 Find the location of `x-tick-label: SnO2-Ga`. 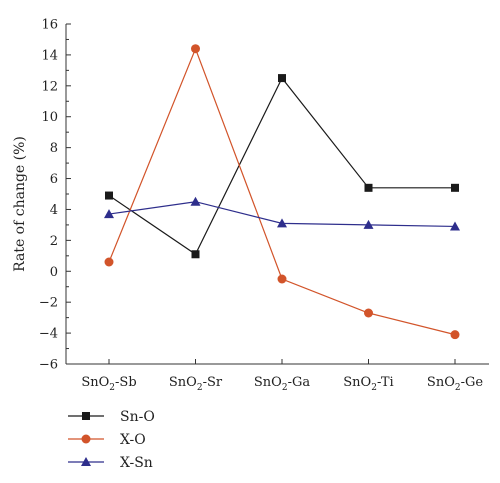

x-tick-label: SnO2-Ga is located at coordinates (282, 384).